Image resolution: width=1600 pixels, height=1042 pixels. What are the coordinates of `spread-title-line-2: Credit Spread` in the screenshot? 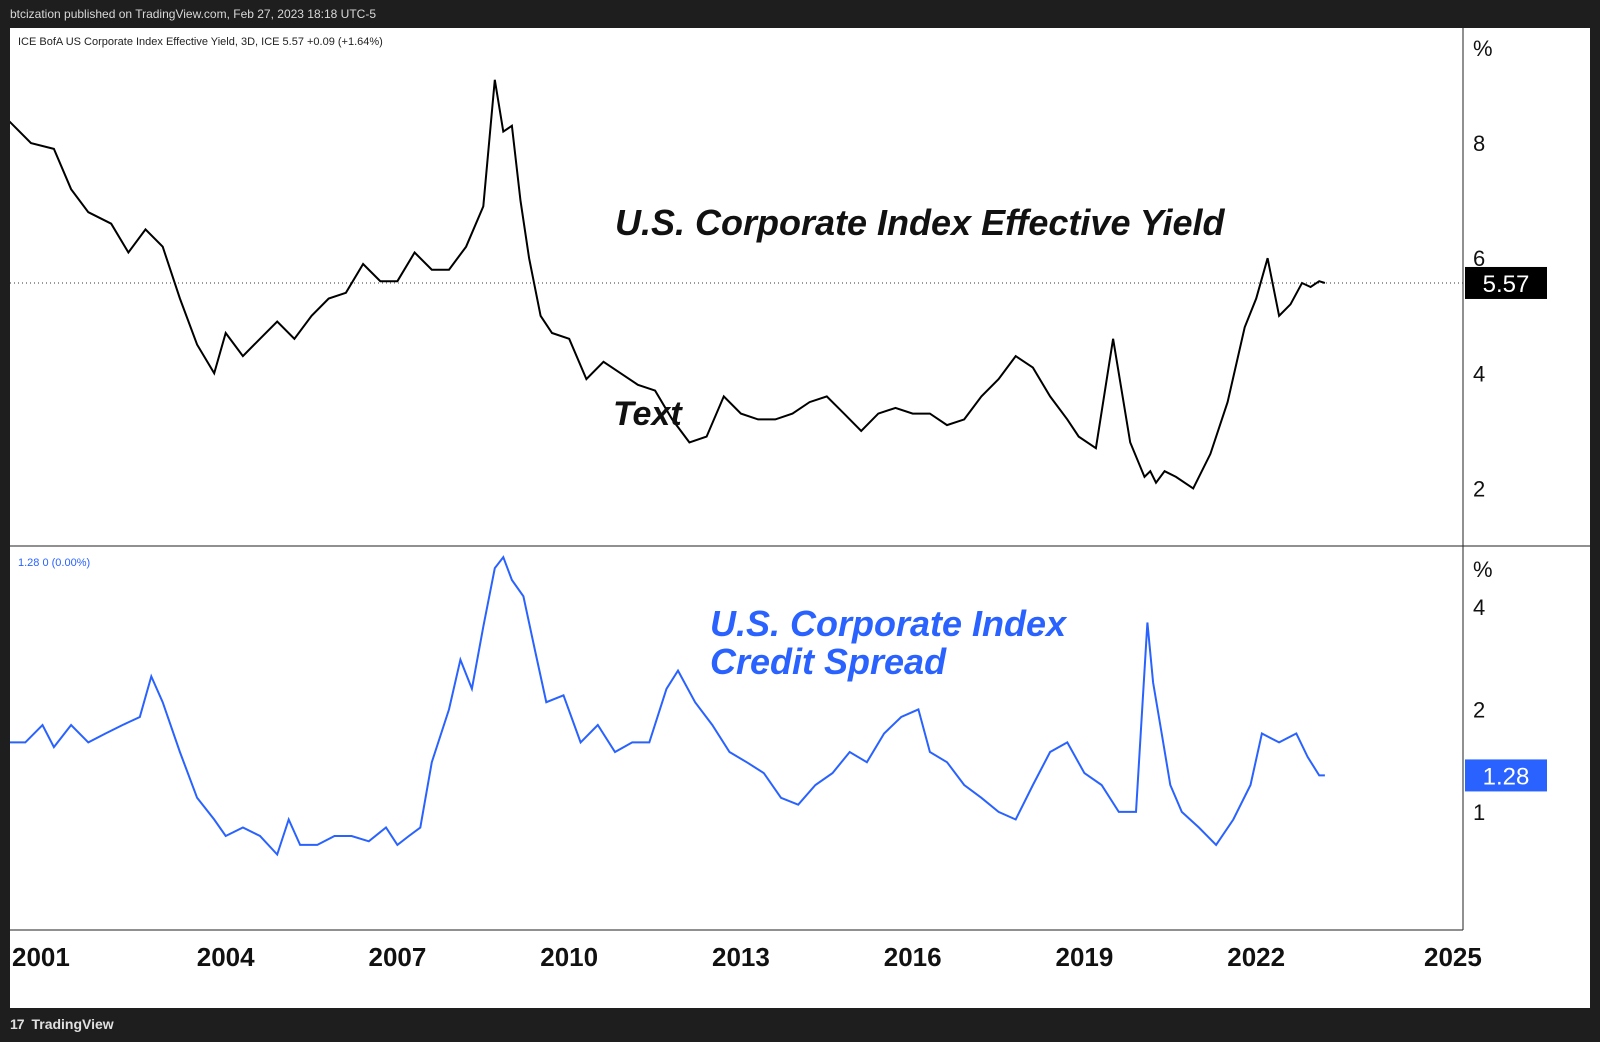 It's located at (828, 661).